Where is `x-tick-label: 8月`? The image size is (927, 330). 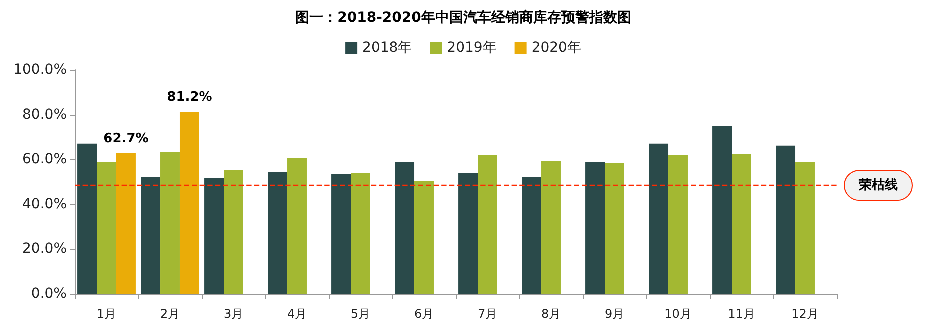 x-tick-label: 8月 is located at coordinates (551, 314).